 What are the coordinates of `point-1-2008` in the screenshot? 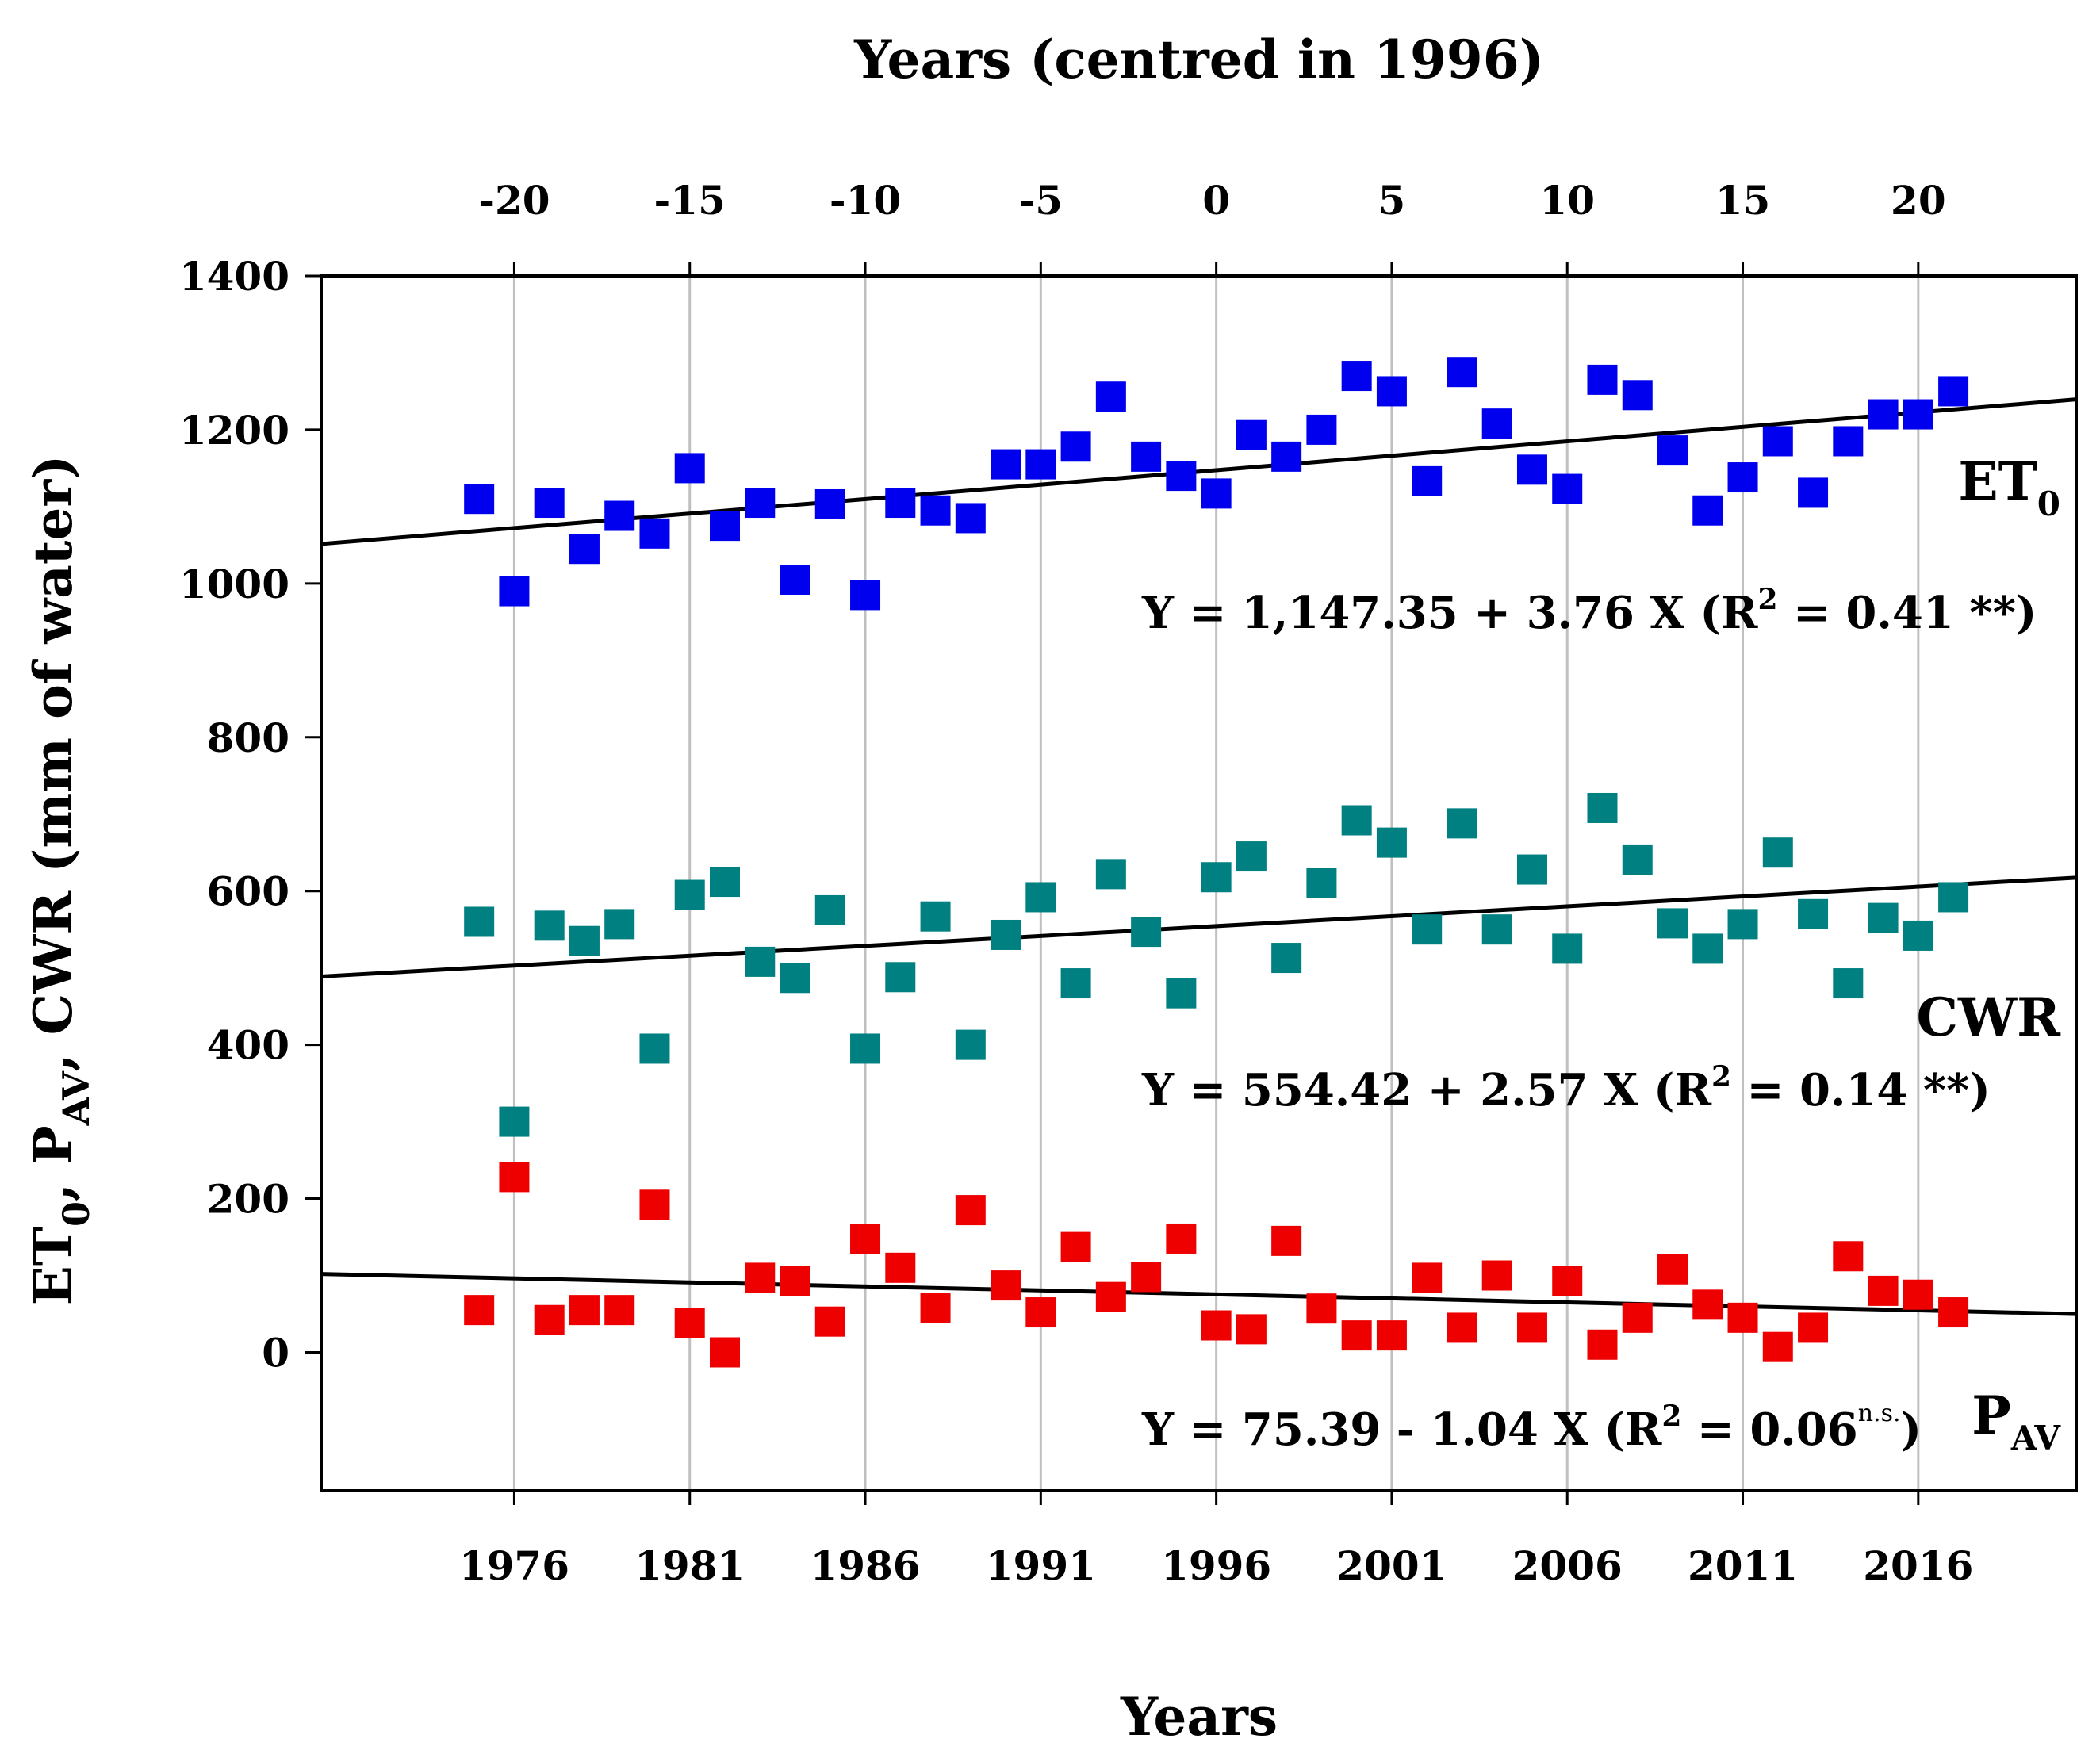 It's located at (1637, 859).